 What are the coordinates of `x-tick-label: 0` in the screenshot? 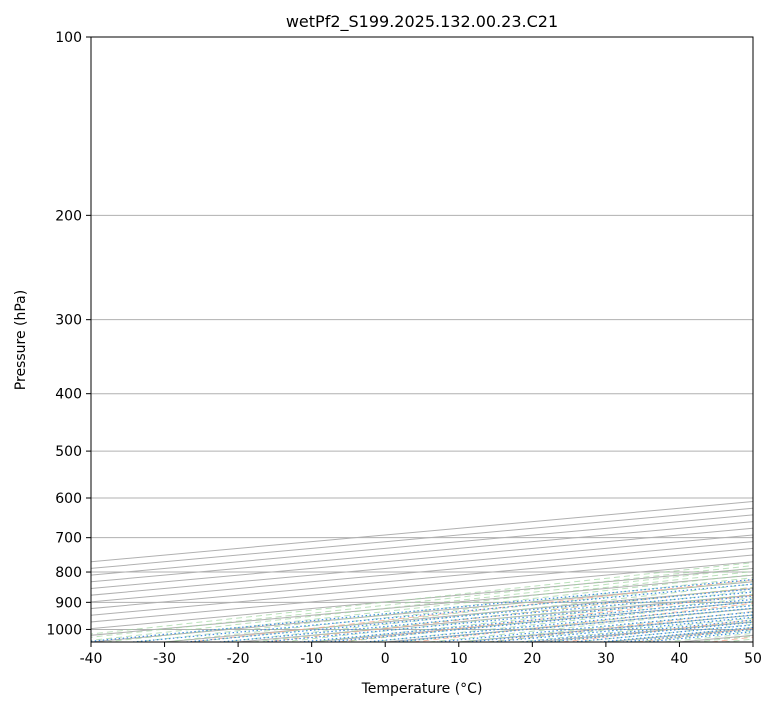 It's located at (385, 659).